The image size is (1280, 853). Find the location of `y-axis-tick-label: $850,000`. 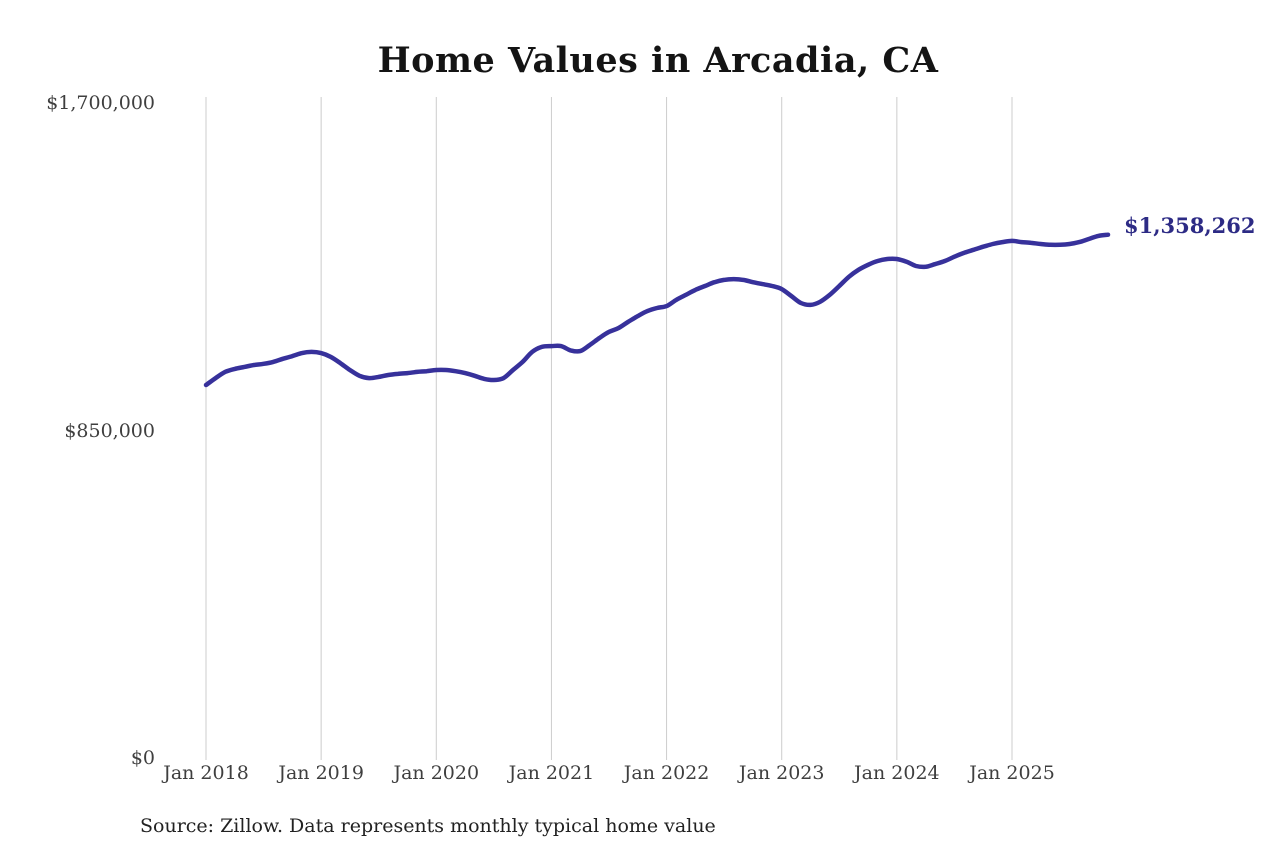

y-axis-tick-label: $850,000 is located at coordinates (109, 430).